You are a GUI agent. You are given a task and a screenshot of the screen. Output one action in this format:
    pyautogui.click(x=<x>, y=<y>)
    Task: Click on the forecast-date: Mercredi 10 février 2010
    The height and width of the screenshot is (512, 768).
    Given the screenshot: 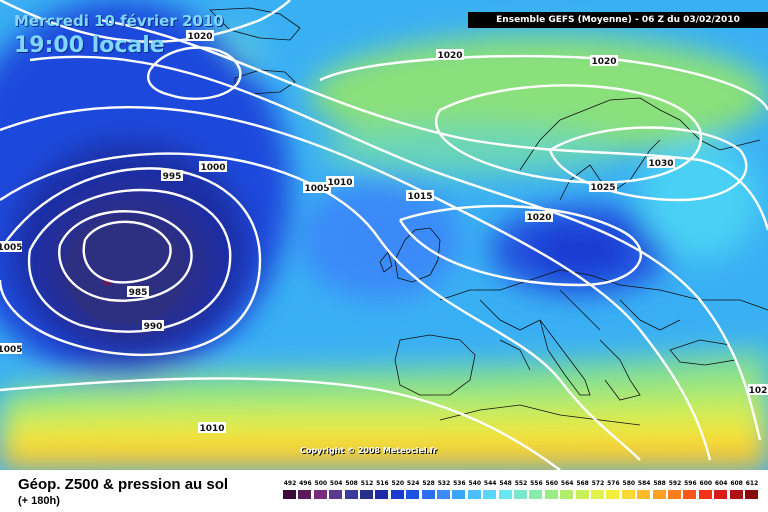 What is the action you would take?
    pyautogui.click(x=119, y=21)
    